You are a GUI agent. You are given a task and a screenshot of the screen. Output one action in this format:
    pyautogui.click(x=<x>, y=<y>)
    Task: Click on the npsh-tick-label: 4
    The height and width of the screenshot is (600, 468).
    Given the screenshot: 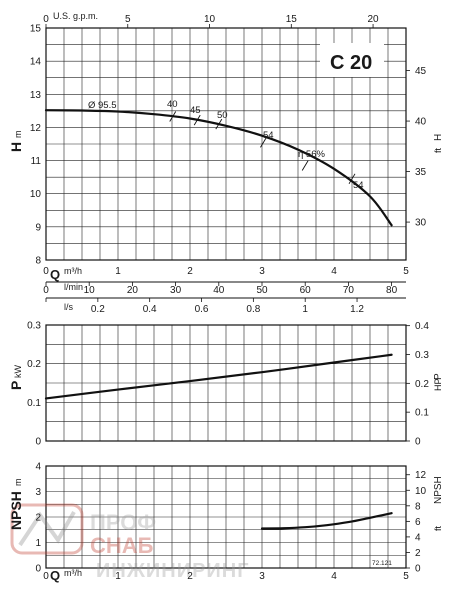 What is the action you would take?
    pyautogui.click(x=38, y=467)
    